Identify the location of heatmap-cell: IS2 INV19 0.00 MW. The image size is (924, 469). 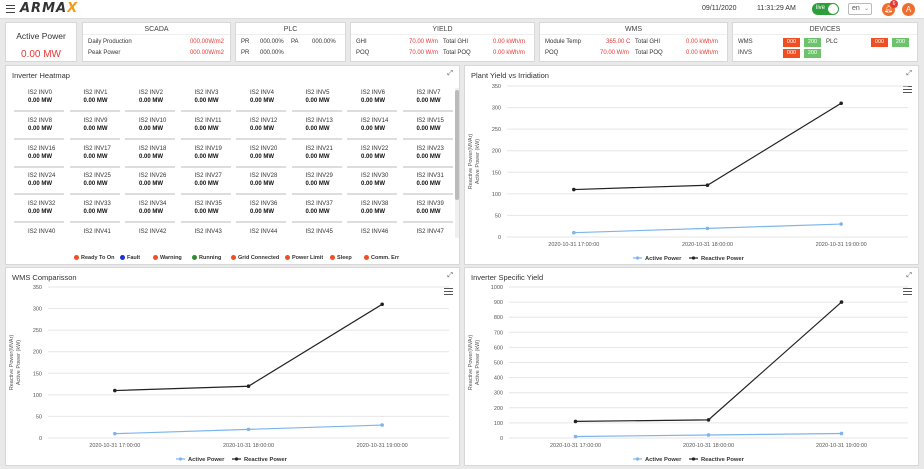
(206, 157).